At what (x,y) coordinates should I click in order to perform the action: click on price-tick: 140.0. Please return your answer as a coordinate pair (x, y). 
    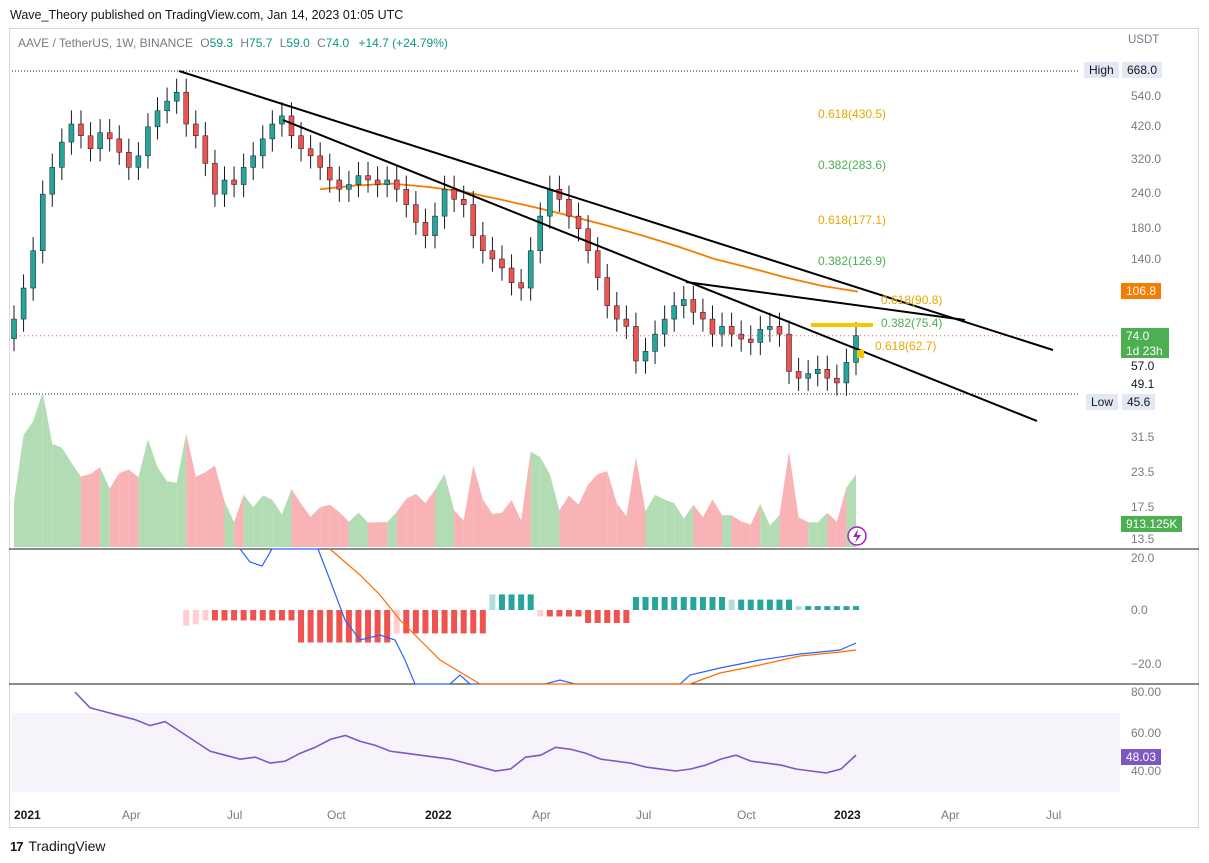
    Looking at the image, I should click on (1146, 259).